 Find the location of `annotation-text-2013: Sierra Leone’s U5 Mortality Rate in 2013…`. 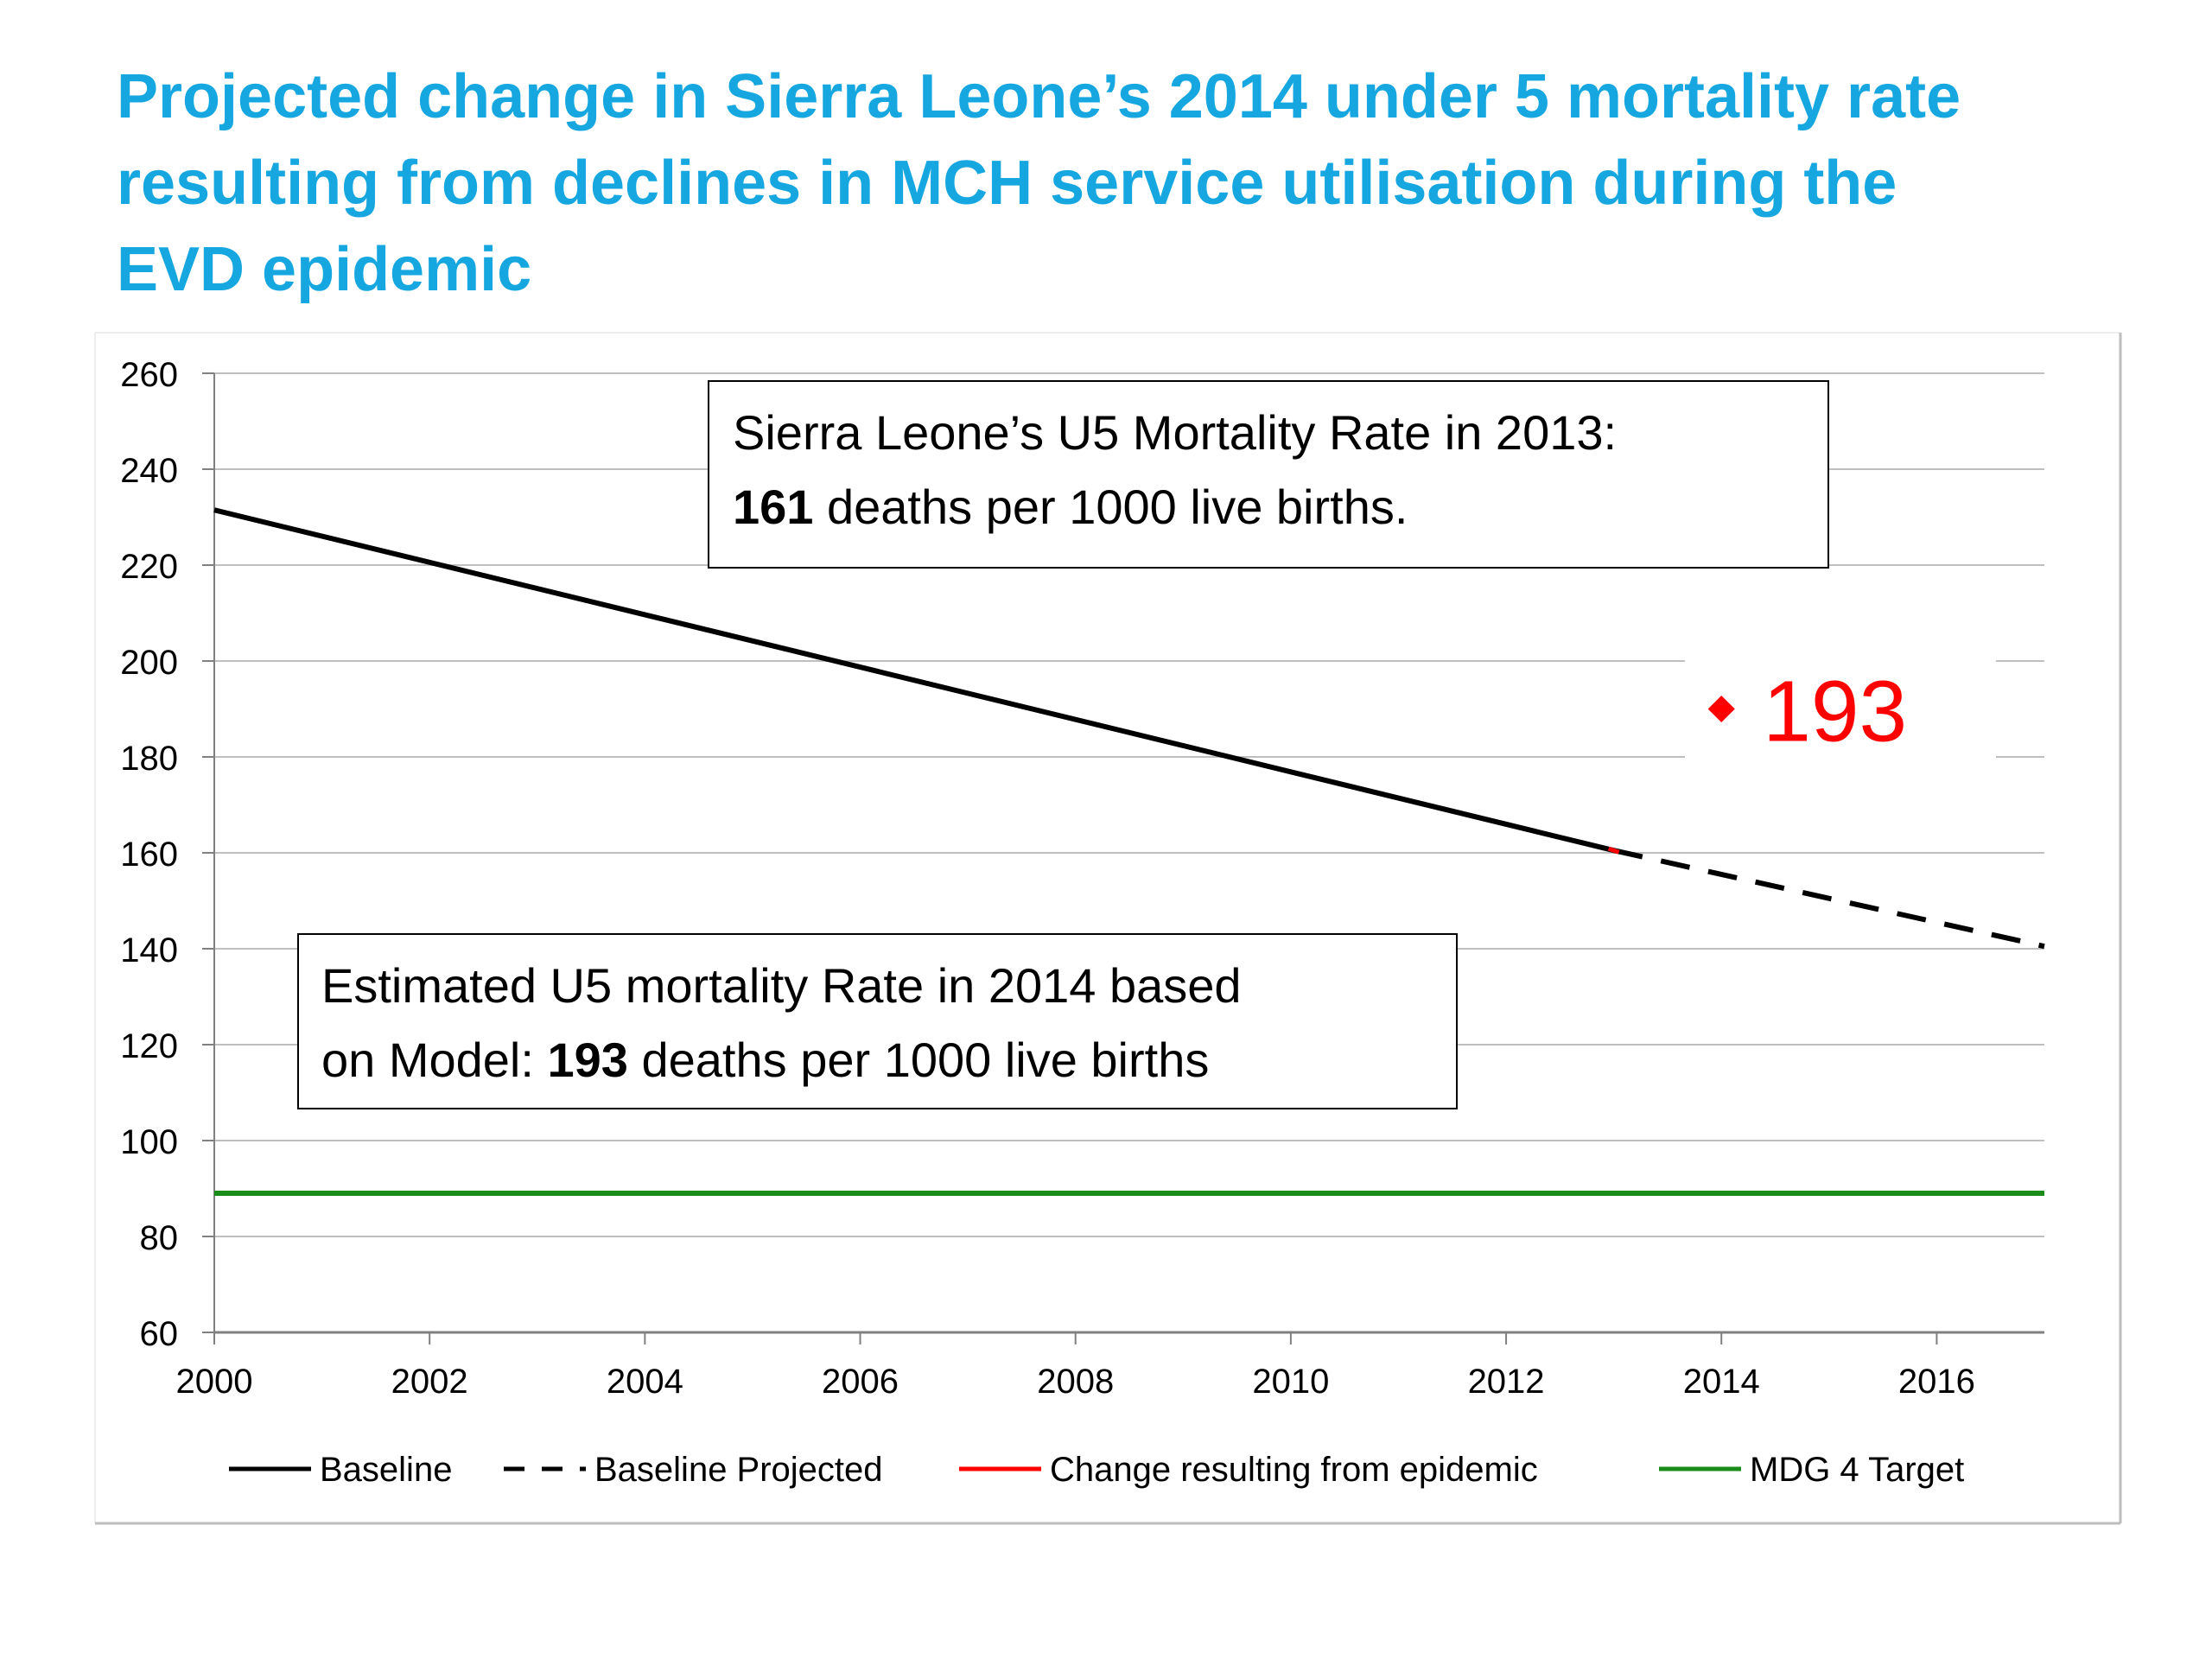

annotation-text-2013: Sierra Leone’s U5 Mortality Rate in 2013… is located at coordinates (1175, 432).